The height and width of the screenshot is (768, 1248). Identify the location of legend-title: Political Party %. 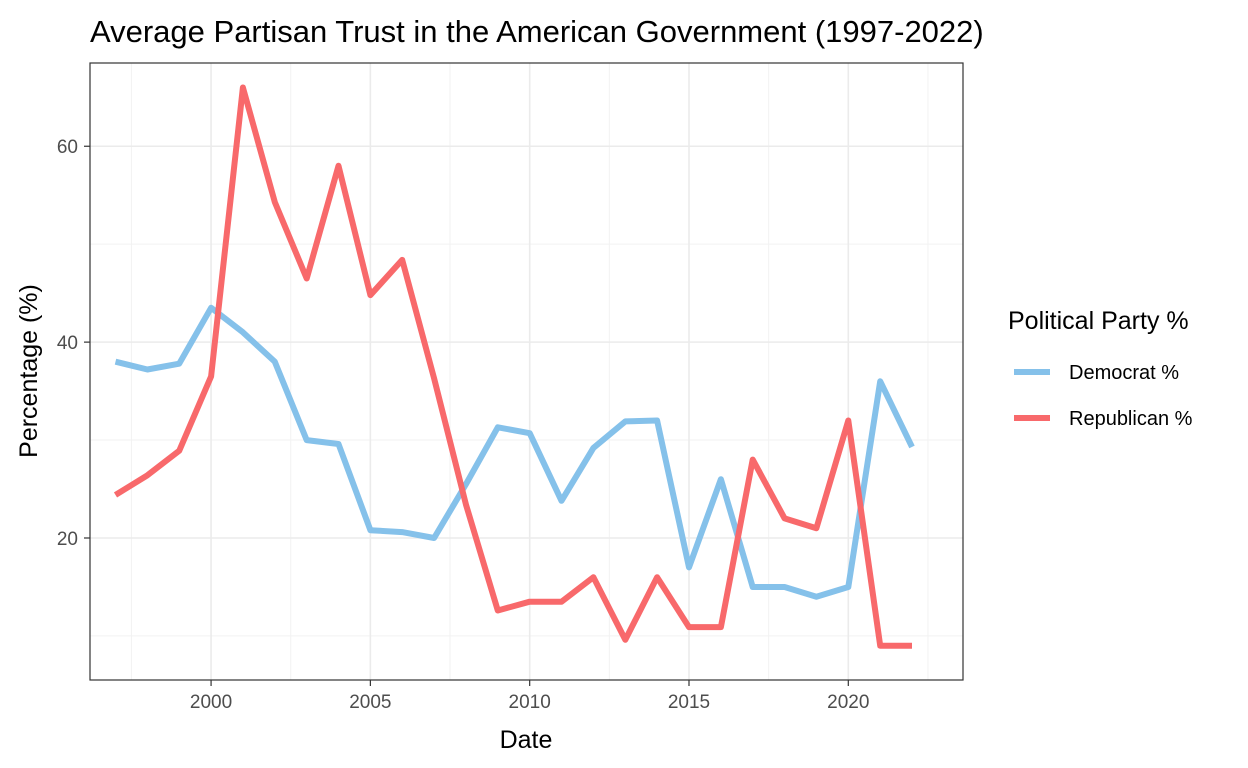
(1098, 321).